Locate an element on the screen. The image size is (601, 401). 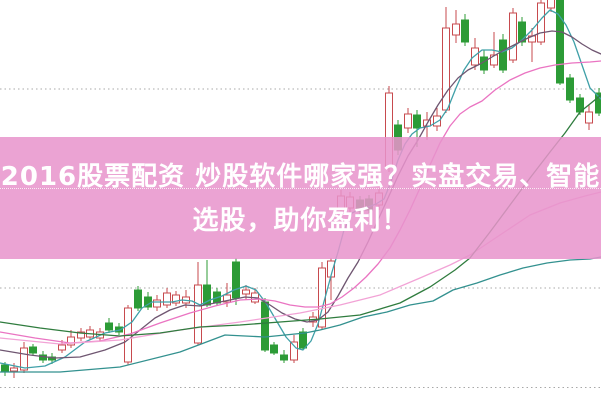
banner-text-line2: 选股，助你盈利！ is located at coordinates (300, 221).